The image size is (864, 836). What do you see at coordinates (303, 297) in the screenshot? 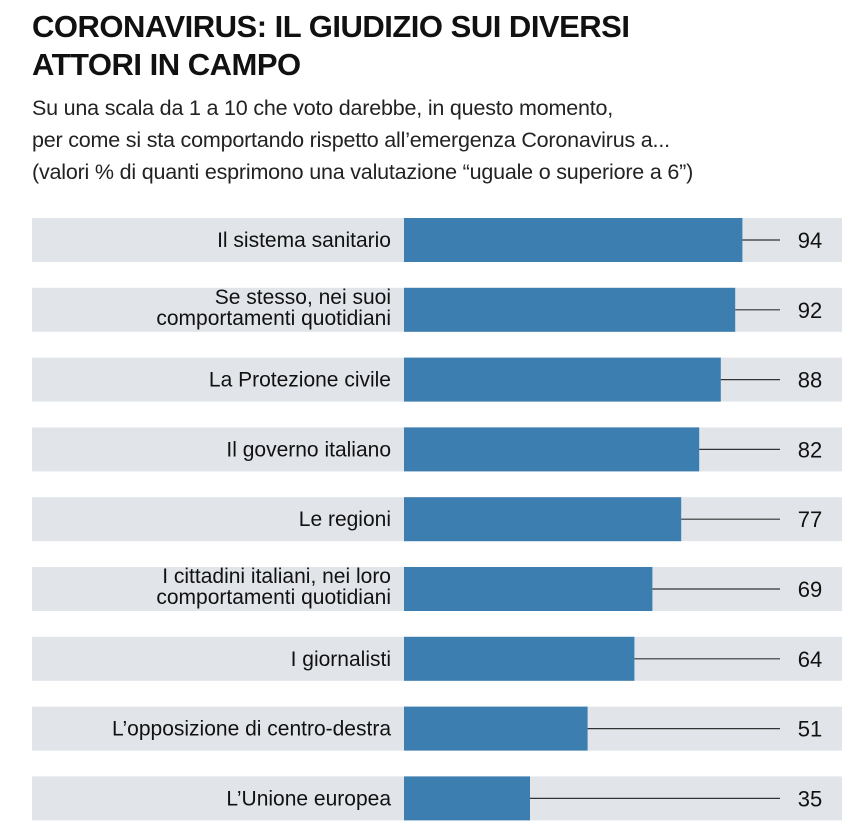
I see `category-label: Se stesso, nei suoi` at bounding box center [303, 297].